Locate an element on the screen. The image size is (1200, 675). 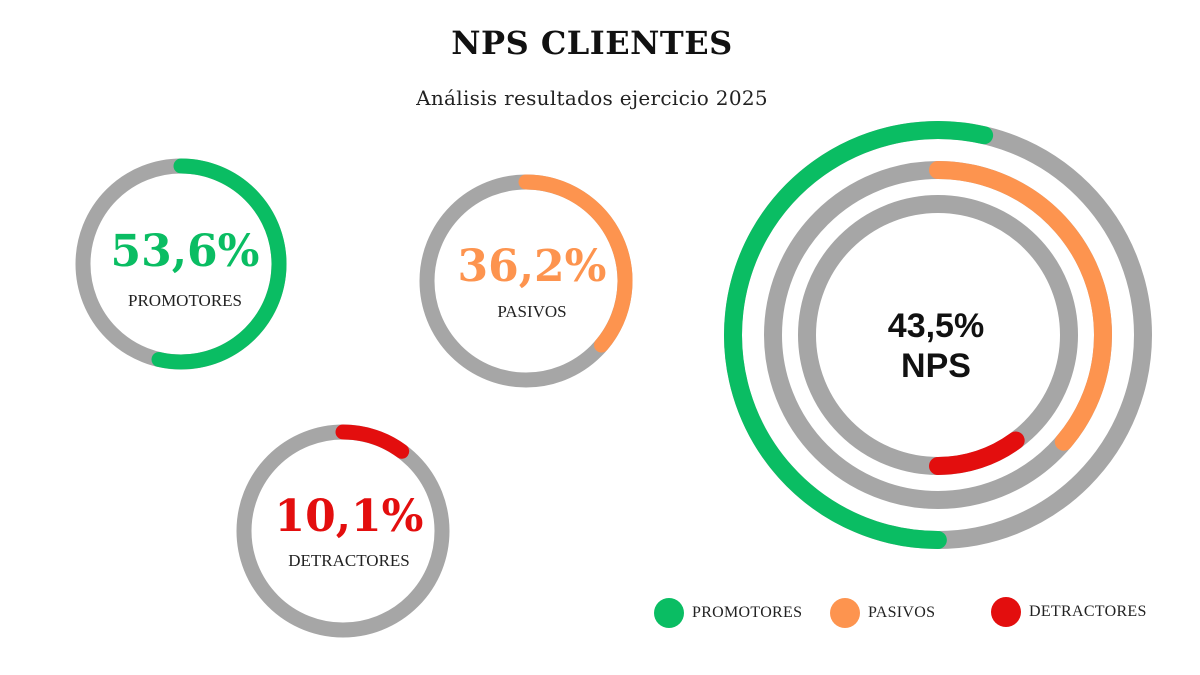
nps-caption: NPS is located at coordinates (936, 366).